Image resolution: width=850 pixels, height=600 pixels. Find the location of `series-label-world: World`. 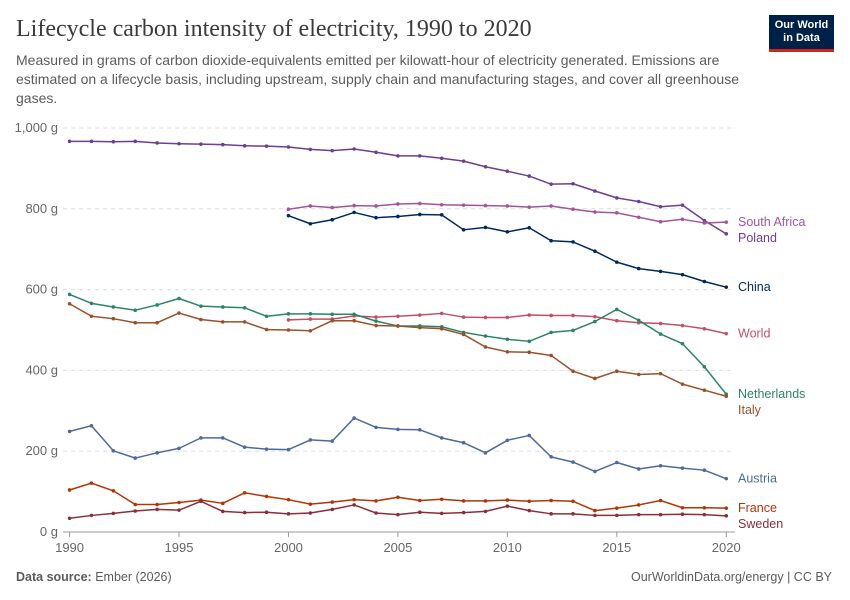

series-label-world: World is located at coordinates (754, 334).